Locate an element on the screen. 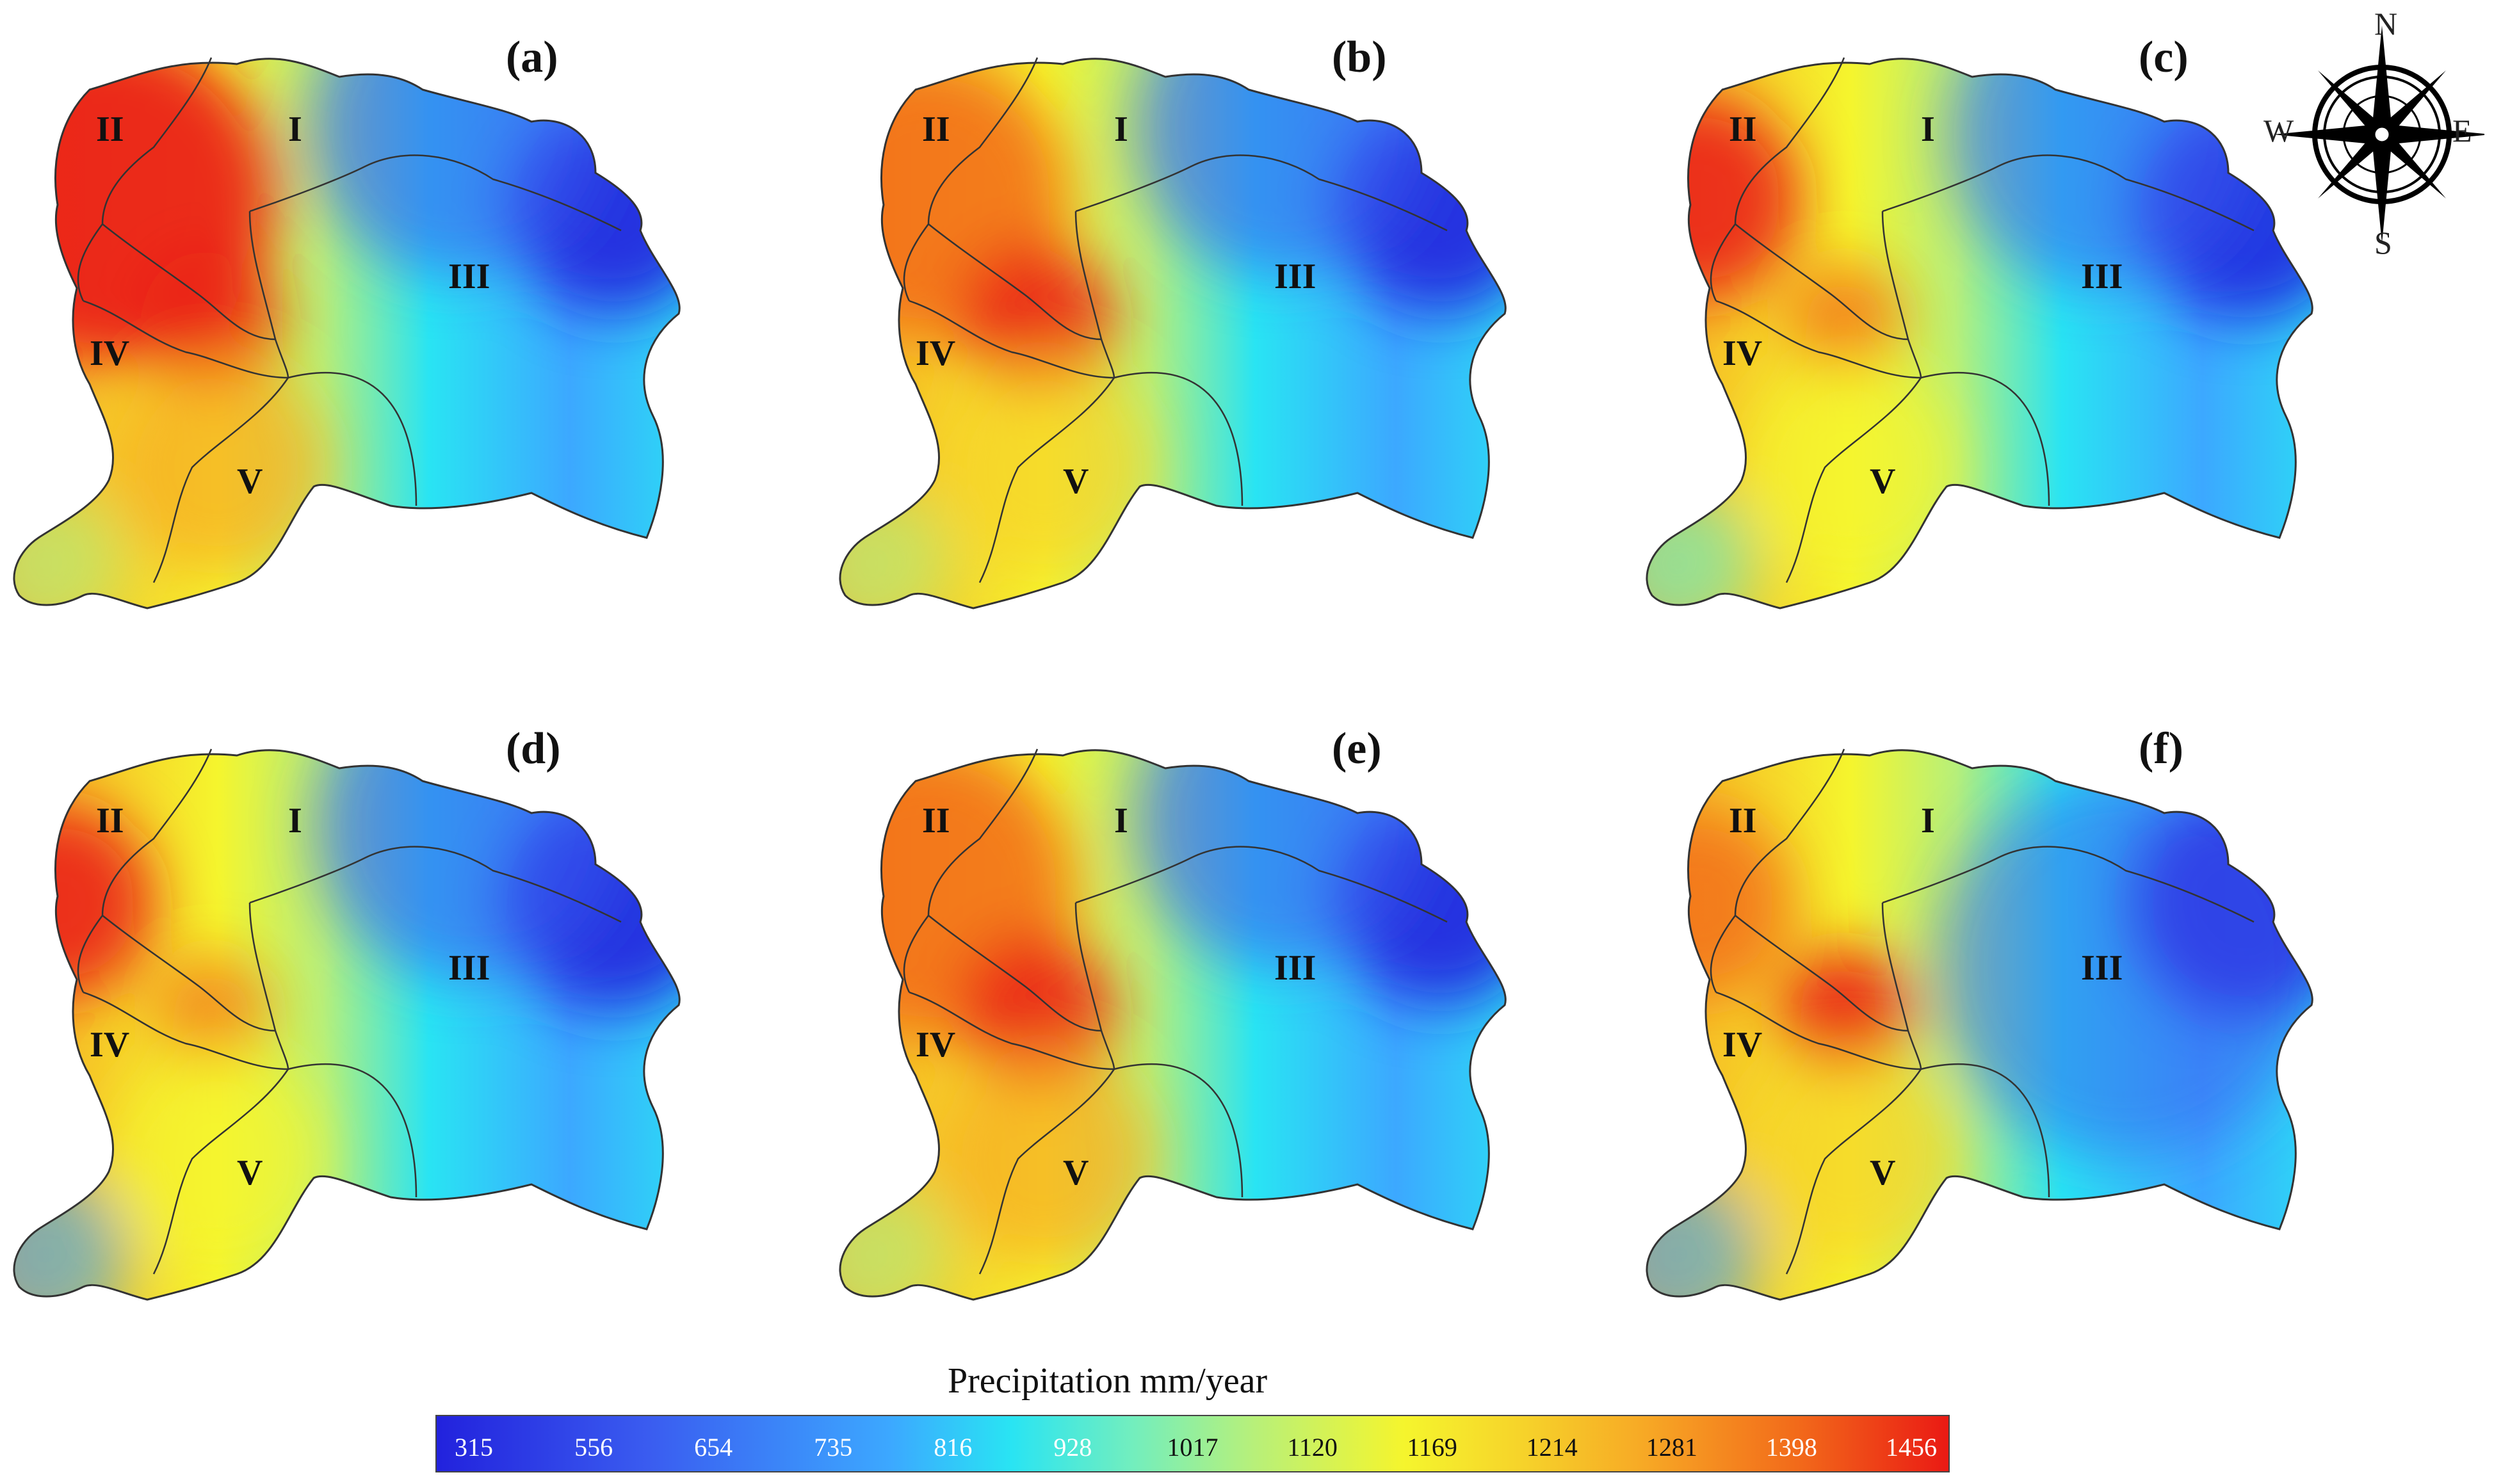 The height and width of the screenshot is (1484, 2494). map-panel: (c) I II III IV V is located at coordinates (1991, 320).